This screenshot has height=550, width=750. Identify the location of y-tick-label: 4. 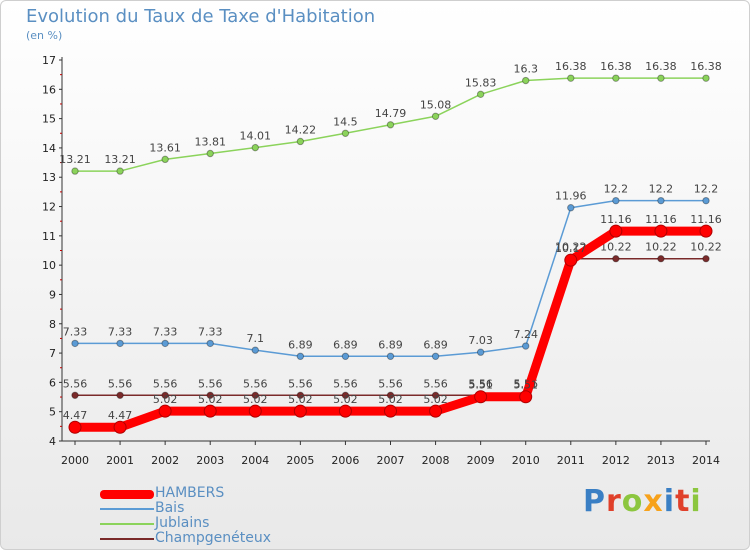
(52, 441).